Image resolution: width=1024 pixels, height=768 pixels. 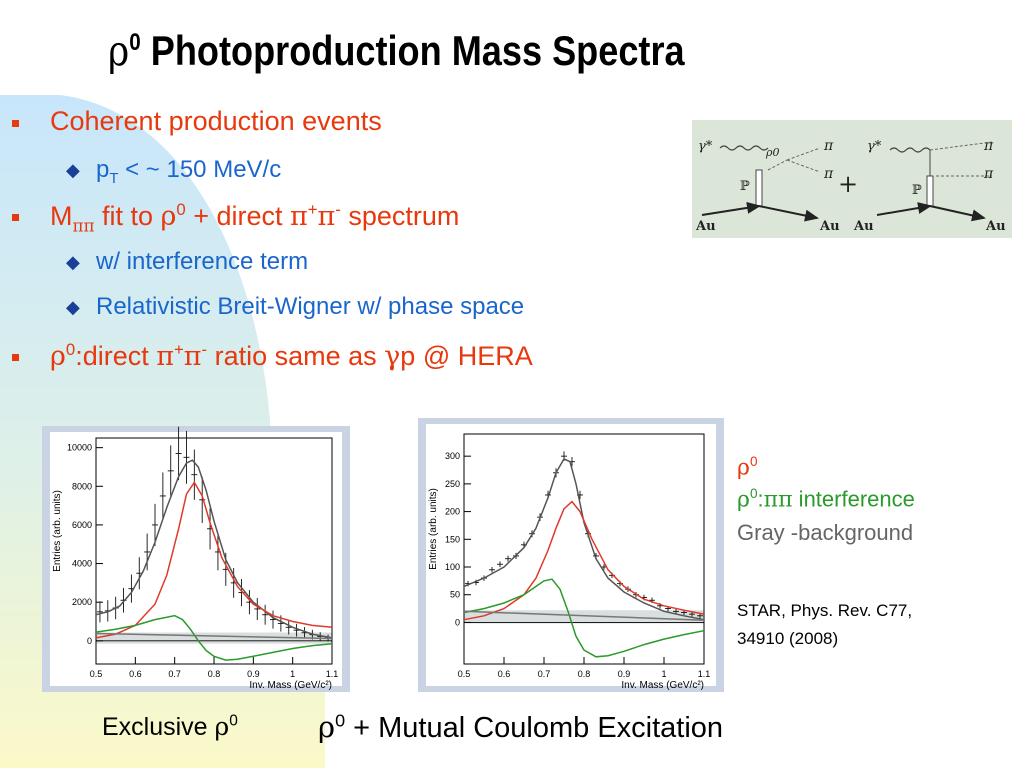 I want to click on subbullet-text: Relativistic Breit-Wigner w/ phase space, so click(x=310, y=306).